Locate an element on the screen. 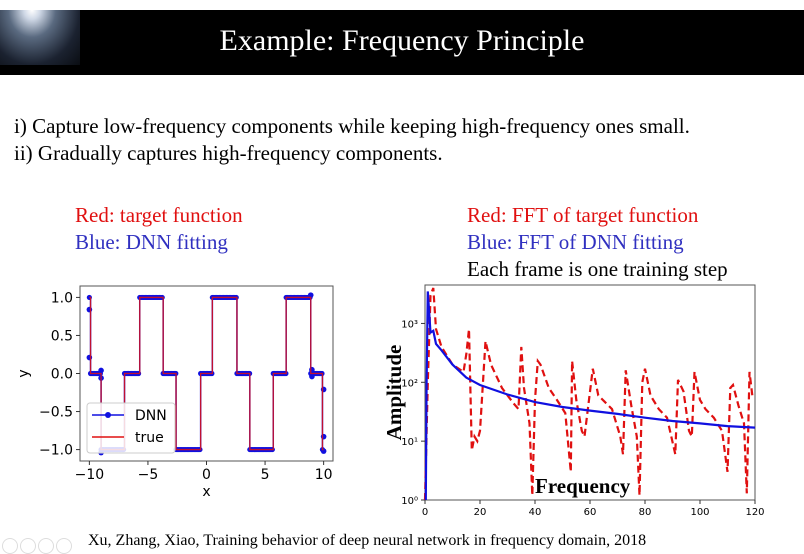 Image resolution: width=804 pixels, height=554 pixels. x-tick-label: 80 is located at coordinates (645, 512).